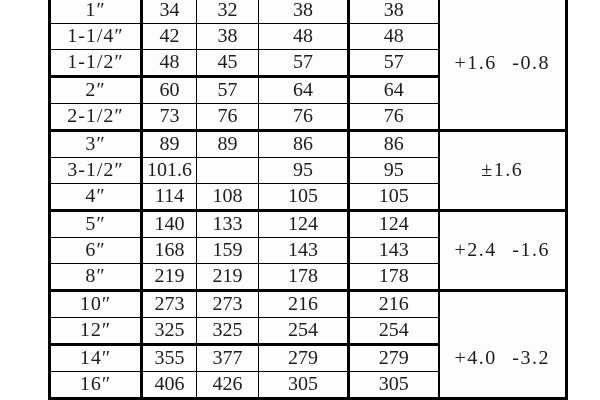 The width and height of the screenshot is (600, 400). I want to click on table-row: 4″ 114 108 105 105, so click(308, 197).